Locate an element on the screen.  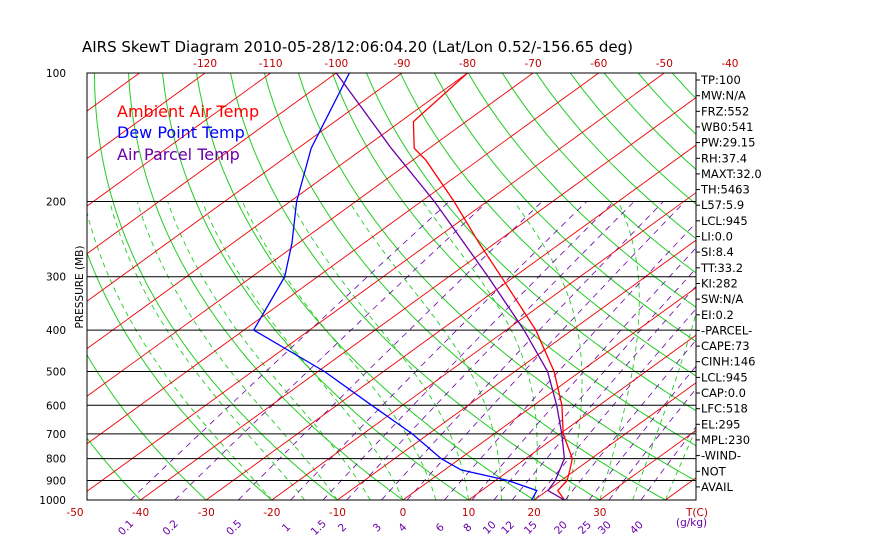
bottom-temp-tick-label: 30 is located at coordinates (599, 513).